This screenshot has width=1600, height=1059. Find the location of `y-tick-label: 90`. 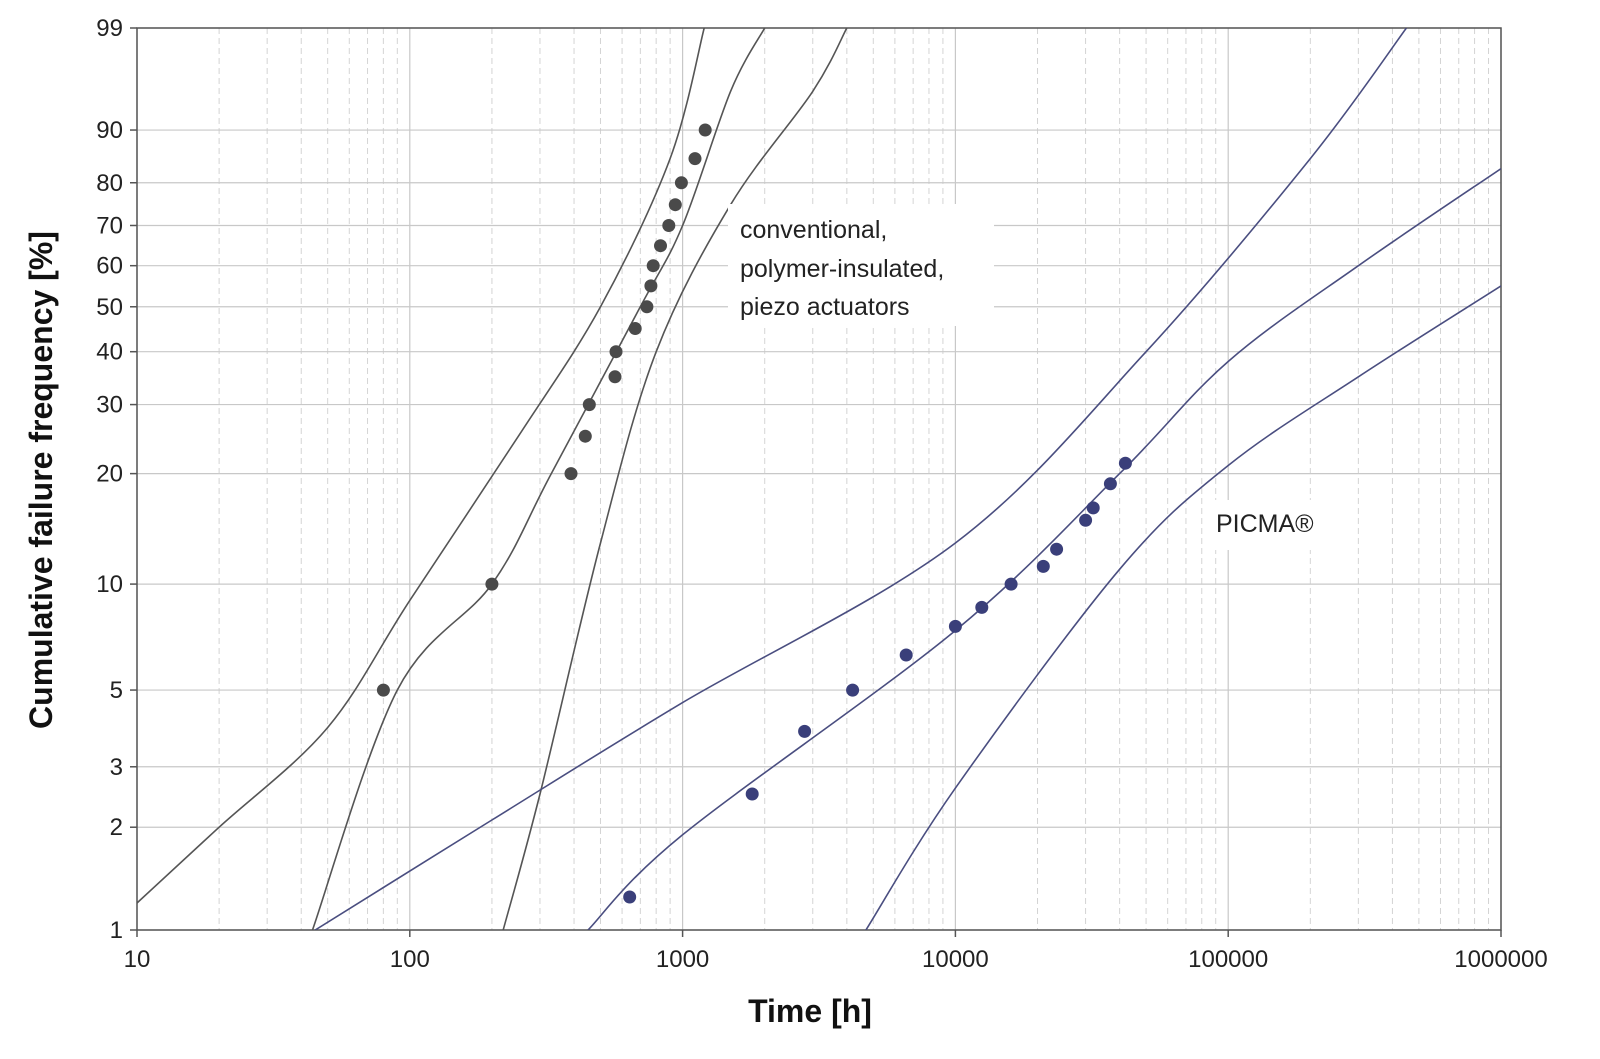

y-tick-label: 90 is located at coordinates (109, 130).